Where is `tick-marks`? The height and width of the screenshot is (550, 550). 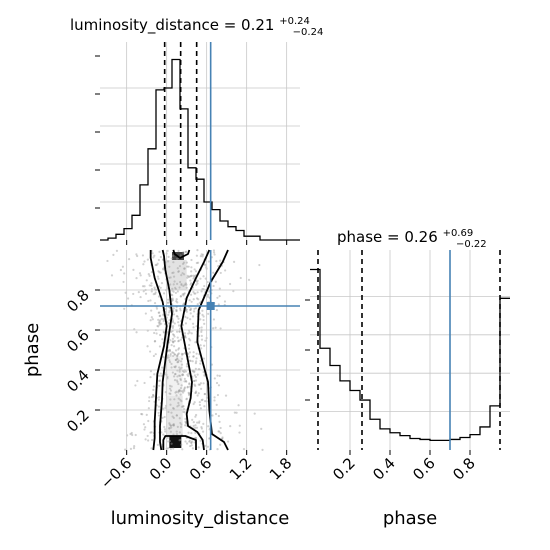 tick-marks is located at coordinates (191, 372).